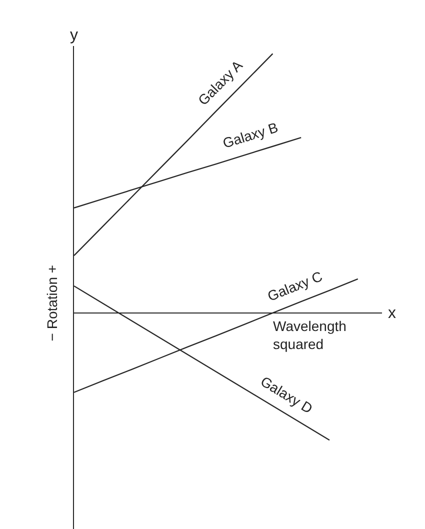 This screenshot has width=425, height=529. I want to click on text: Galaxy C, so click(295, 286).